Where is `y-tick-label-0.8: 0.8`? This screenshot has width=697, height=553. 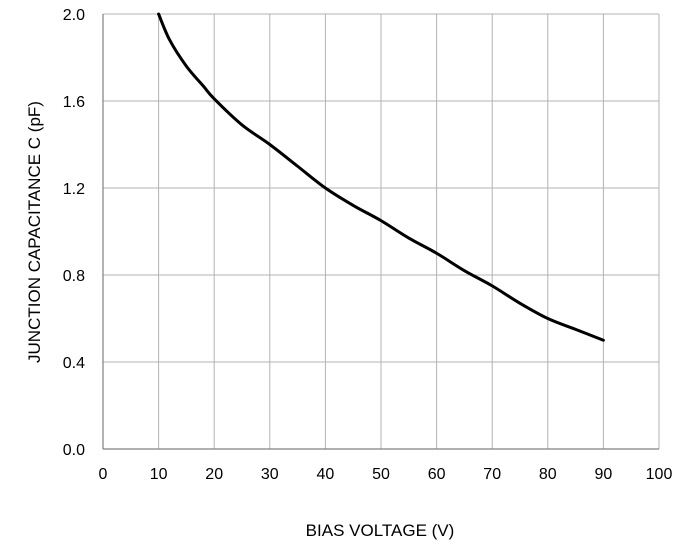
y-tick-label-0.8: 0.8 is located at coordinates (74, 276).